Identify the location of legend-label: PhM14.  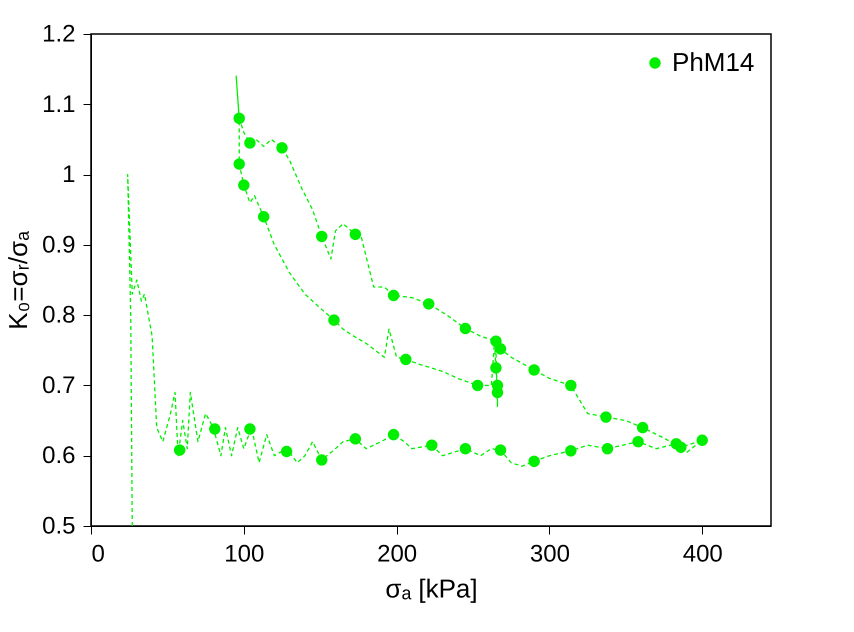
(713, 62).